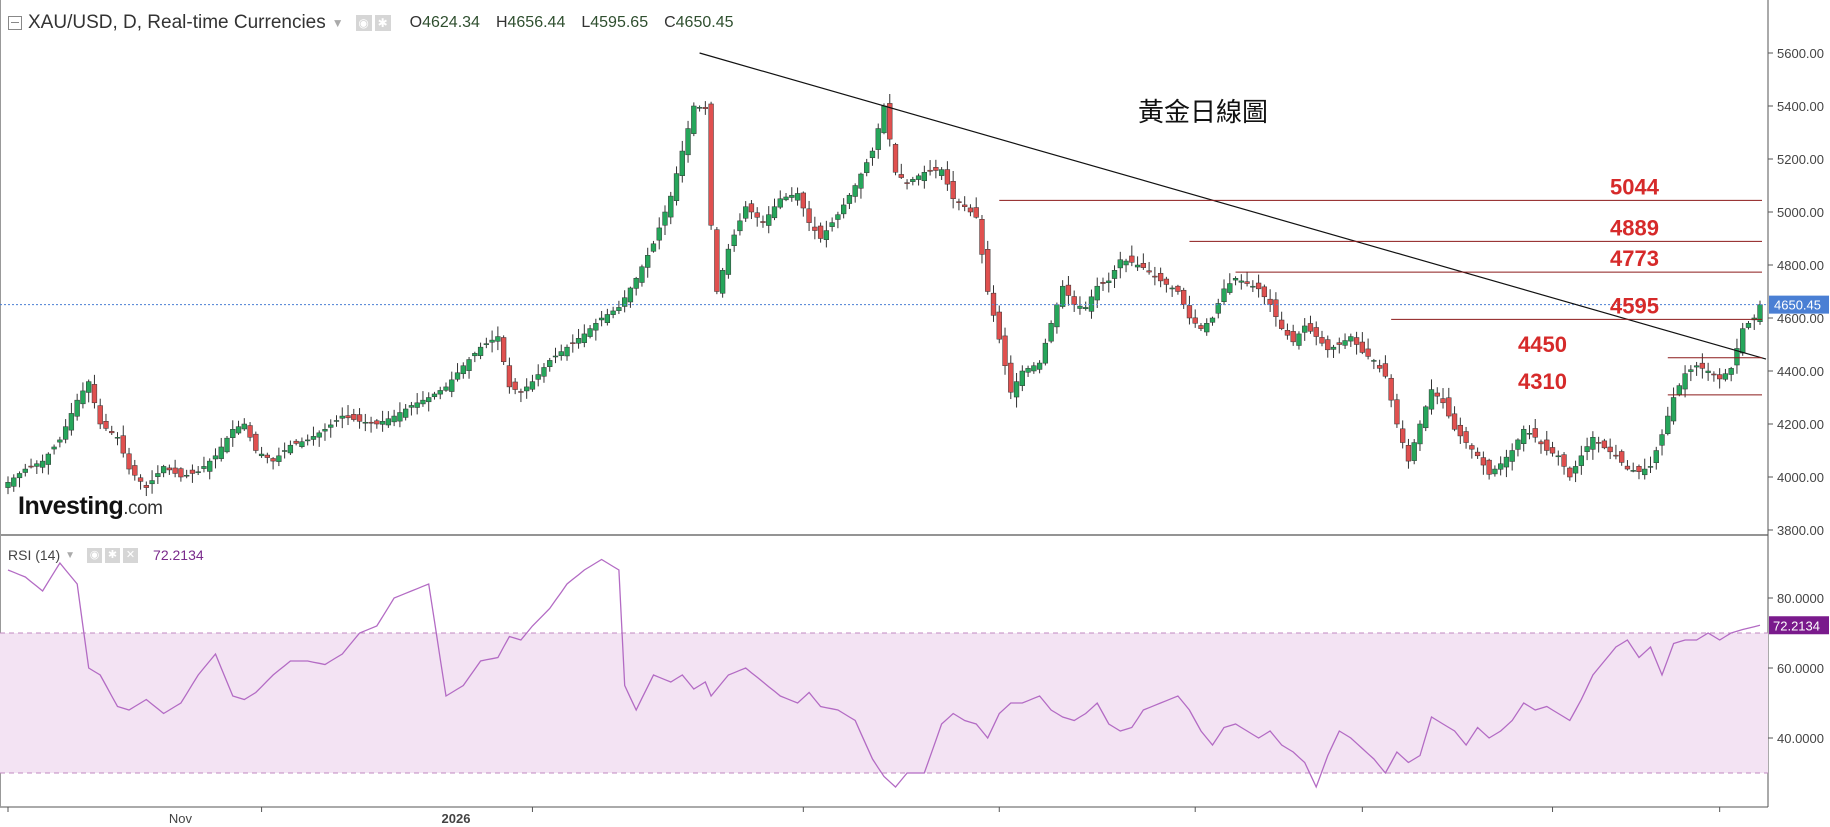 The image size is (1830, 827). What do you see at coordinates (113, 555) in the screenshot?
I see `rsi-settings-icon: ✱` at bounding box center [113, 555].